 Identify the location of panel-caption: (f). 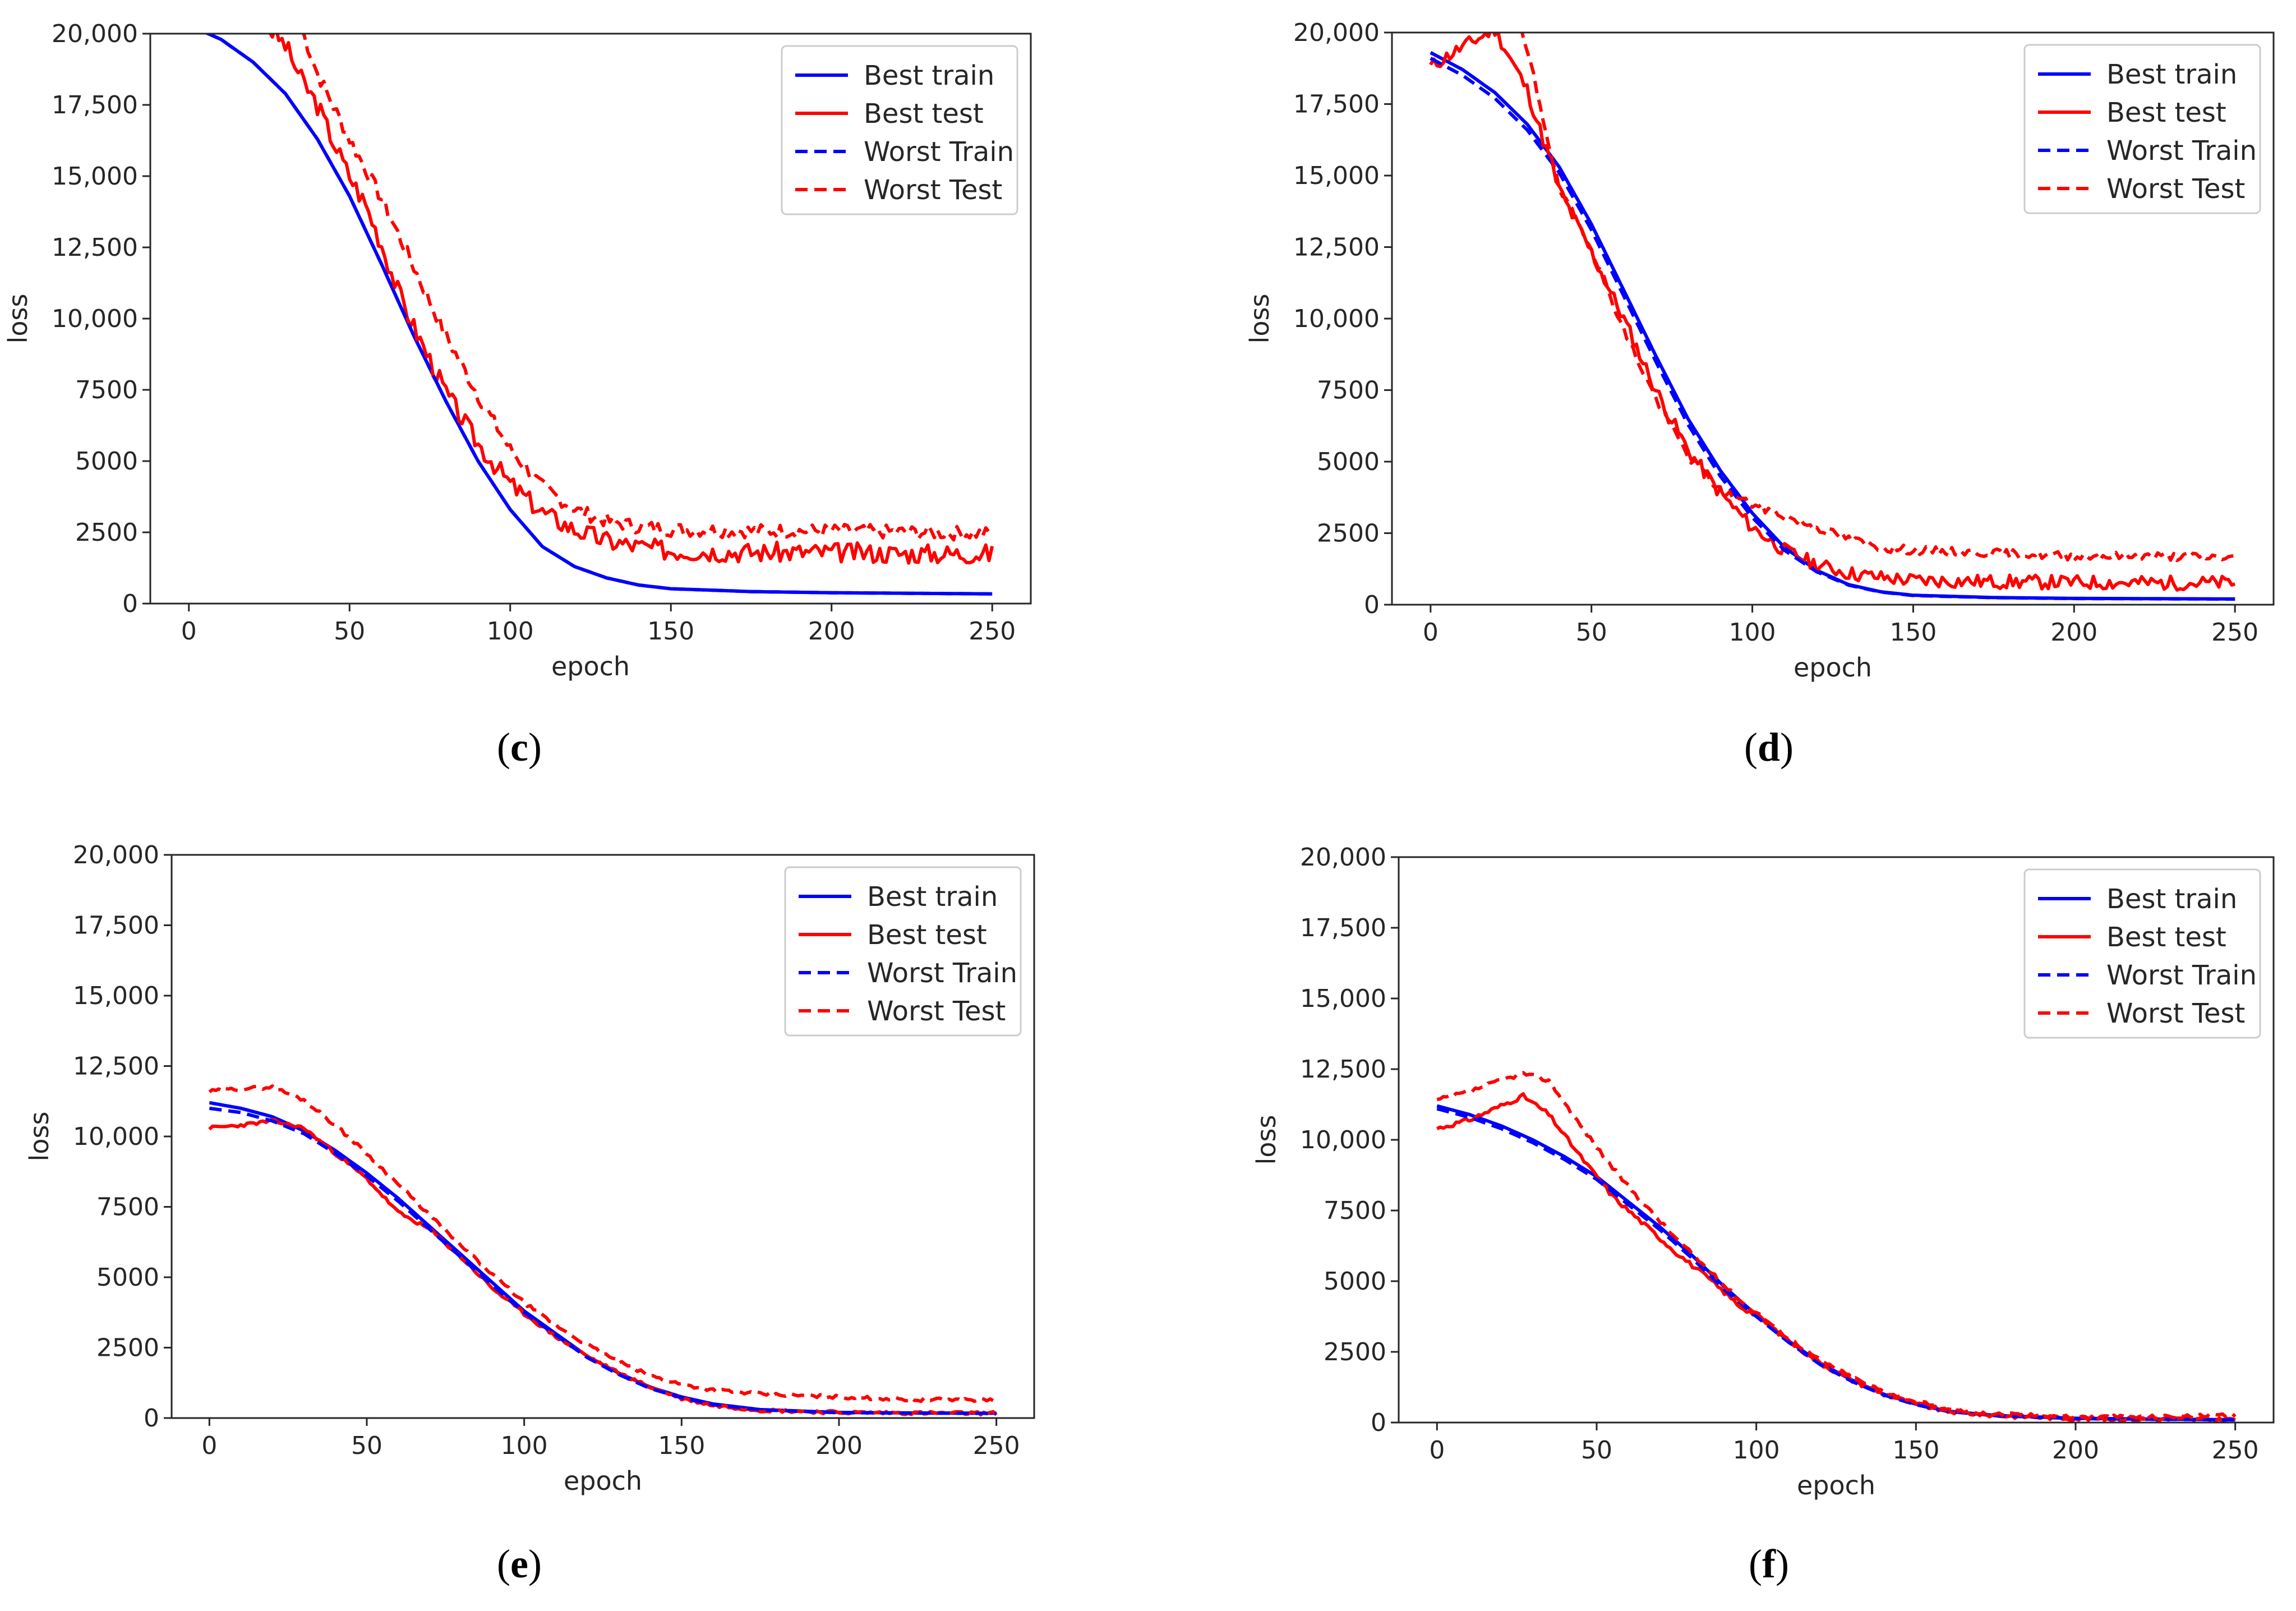
(1769, 1563).